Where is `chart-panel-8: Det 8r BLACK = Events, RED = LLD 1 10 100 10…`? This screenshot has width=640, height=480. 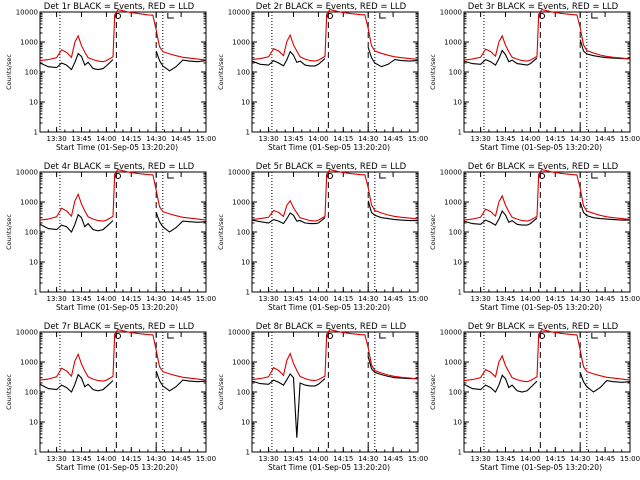
chart-panel-8: Det 8r BLACK = Events, RED = LLD 1 10 100 10… is located at coordinates (322, 397).